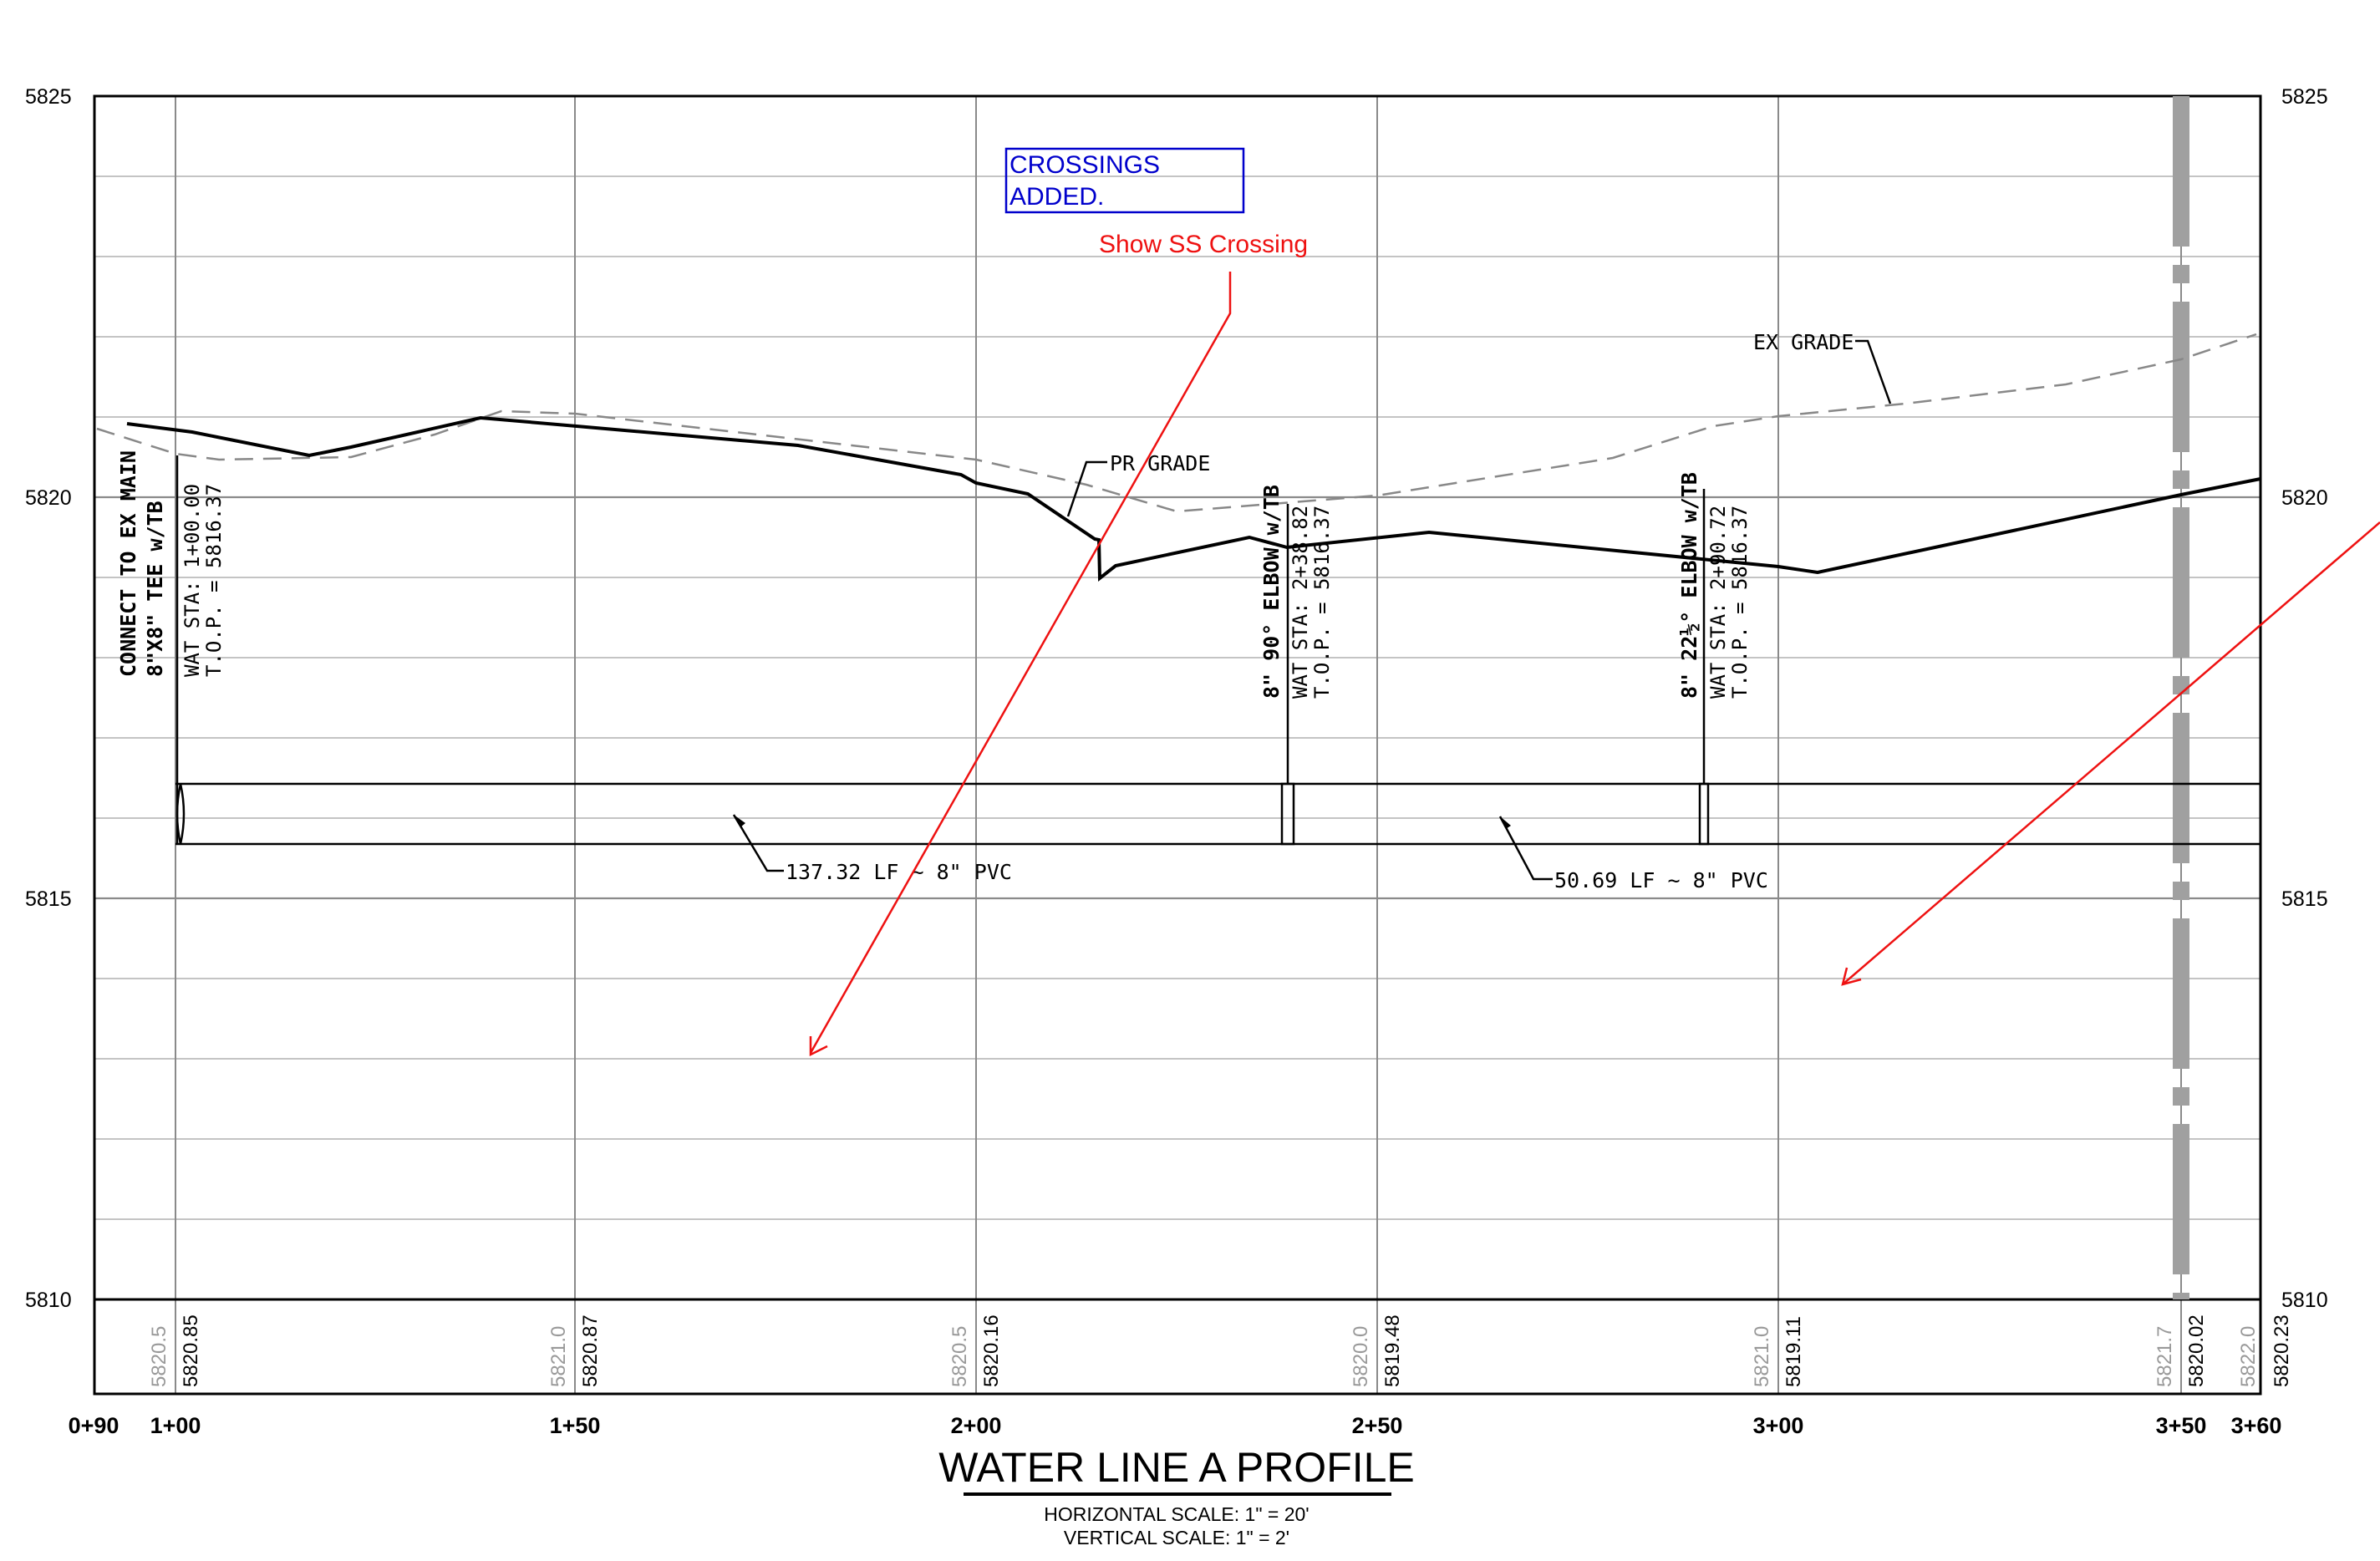 Image resolution: width=2380 pixels, height=1561 pixels. I want to click on station-label: 1+50, so click(575, 1425).